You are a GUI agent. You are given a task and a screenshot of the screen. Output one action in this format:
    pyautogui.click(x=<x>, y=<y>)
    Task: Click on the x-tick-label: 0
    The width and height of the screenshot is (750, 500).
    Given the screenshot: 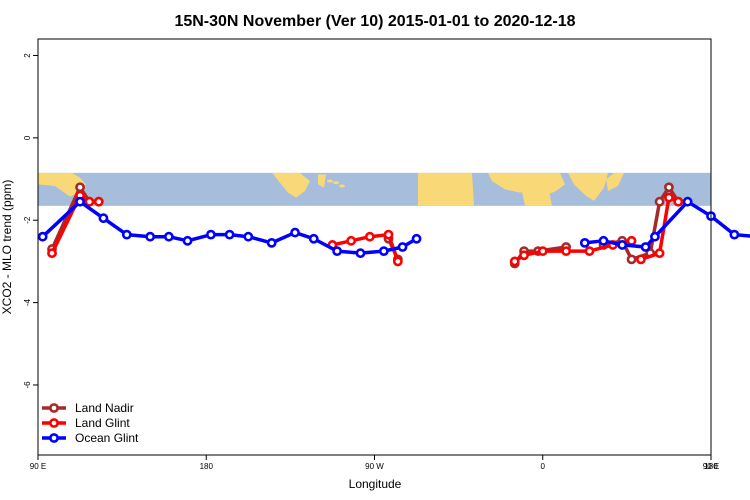 What is the action you would take?
    pyautogui.click(x=543, y=466)
    